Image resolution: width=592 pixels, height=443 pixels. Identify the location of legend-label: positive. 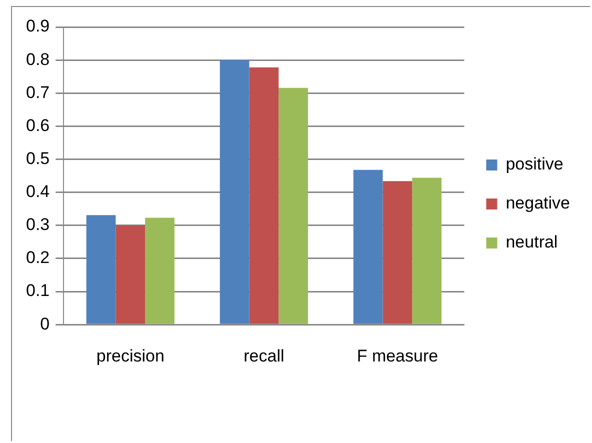
(535, 164).